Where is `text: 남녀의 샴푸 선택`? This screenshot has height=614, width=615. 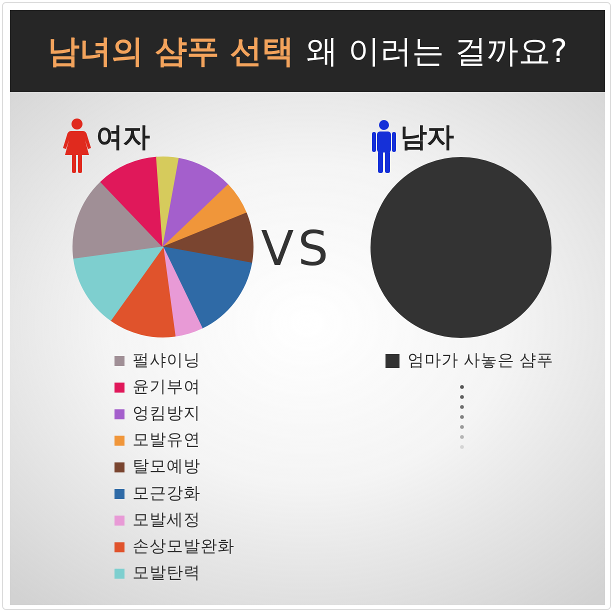
text: 남녀의 샴푸 선택 is located at coordinates (171, 51).